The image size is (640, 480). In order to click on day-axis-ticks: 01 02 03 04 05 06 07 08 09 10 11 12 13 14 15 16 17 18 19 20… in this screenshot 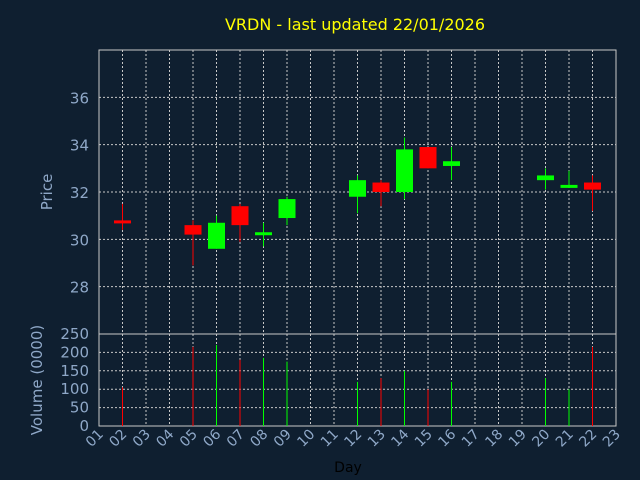, I will do `click(353, 438)`.